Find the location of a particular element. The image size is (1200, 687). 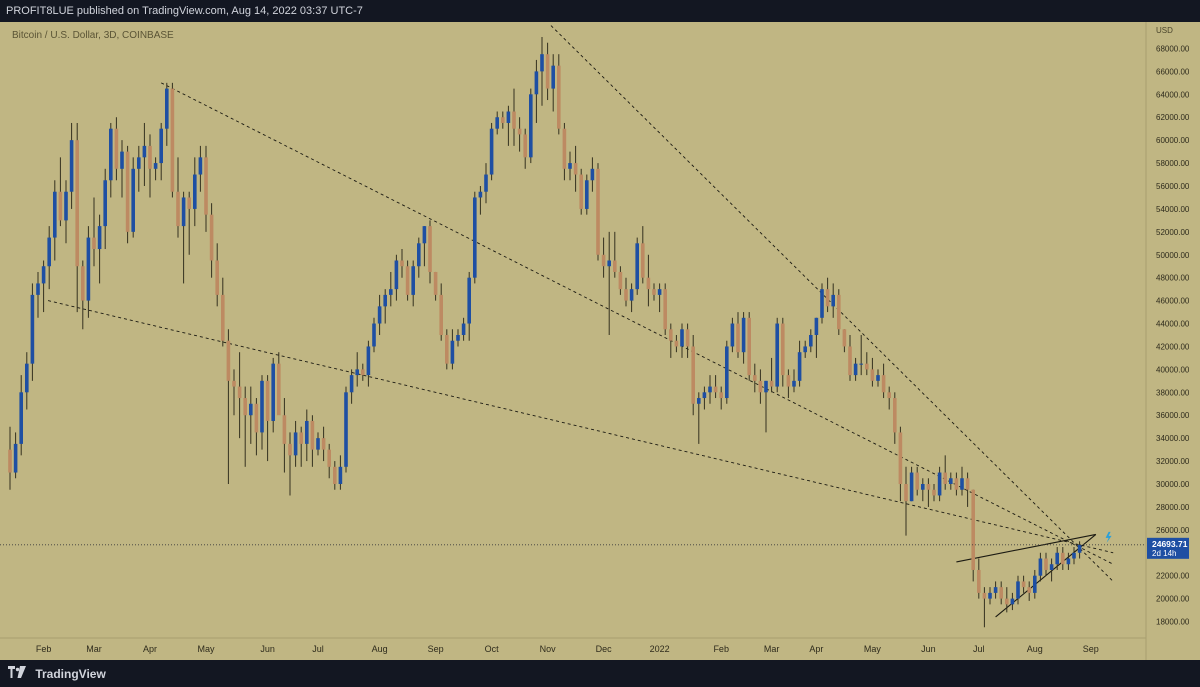

time-tick-label: Aug is located at coordinates (380, 649).